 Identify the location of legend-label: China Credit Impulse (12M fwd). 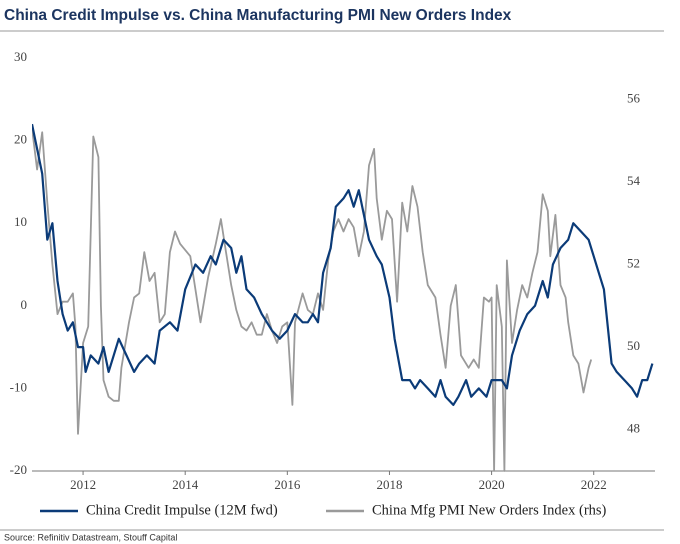
(182, 510).